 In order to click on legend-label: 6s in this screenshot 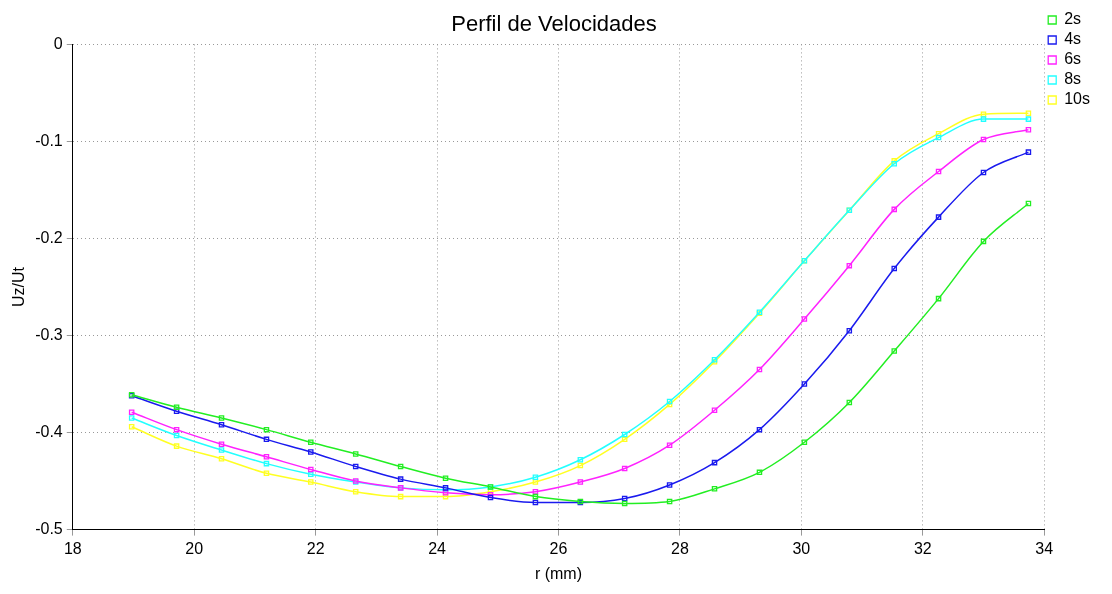, I will do `click(1073, 59)`.